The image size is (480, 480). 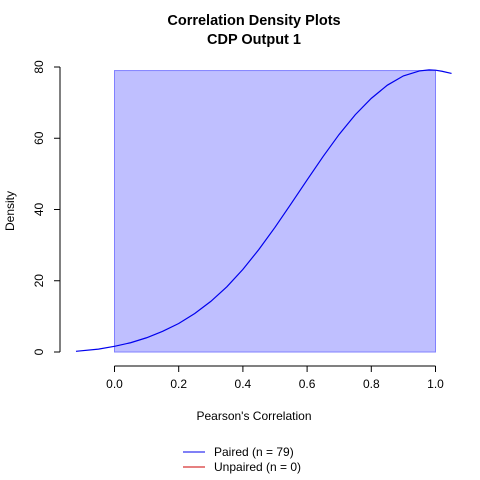 I want to click on chart-title: Correlation Density Plots, so click(x=253, y=21).